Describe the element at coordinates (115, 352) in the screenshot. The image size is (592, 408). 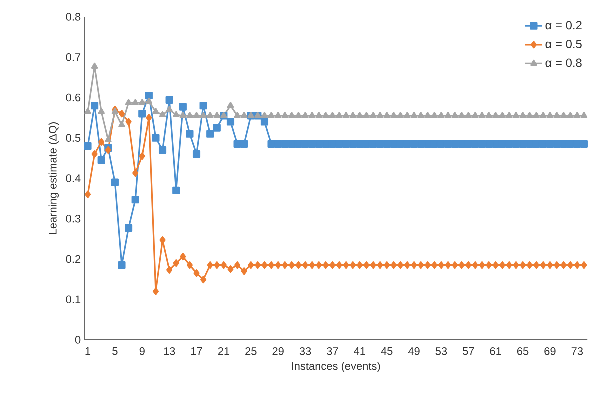
I see `x-tick-label: 5` at that location.